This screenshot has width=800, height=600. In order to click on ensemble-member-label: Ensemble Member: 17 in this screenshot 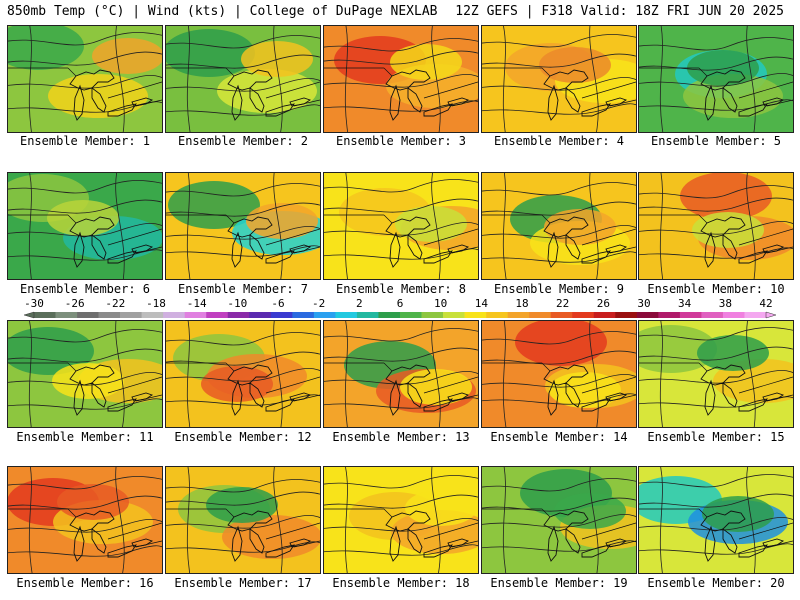, I will do `click(243, 583)`.